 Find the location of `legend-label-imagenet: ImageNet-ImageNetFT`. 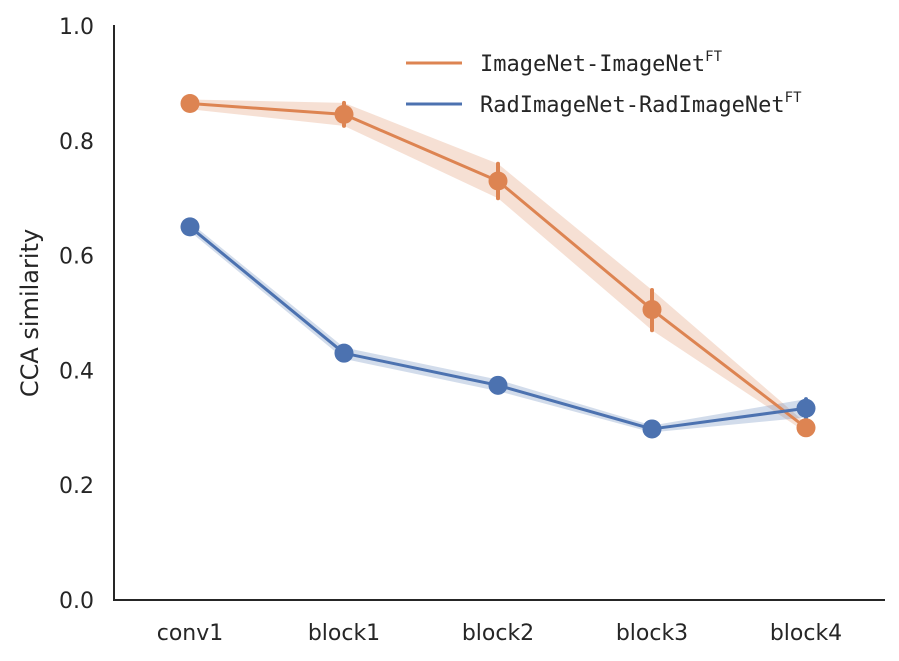

legend-label-imagenet: ImageNet-ImageNetFT is located at coordinates (601, 63).